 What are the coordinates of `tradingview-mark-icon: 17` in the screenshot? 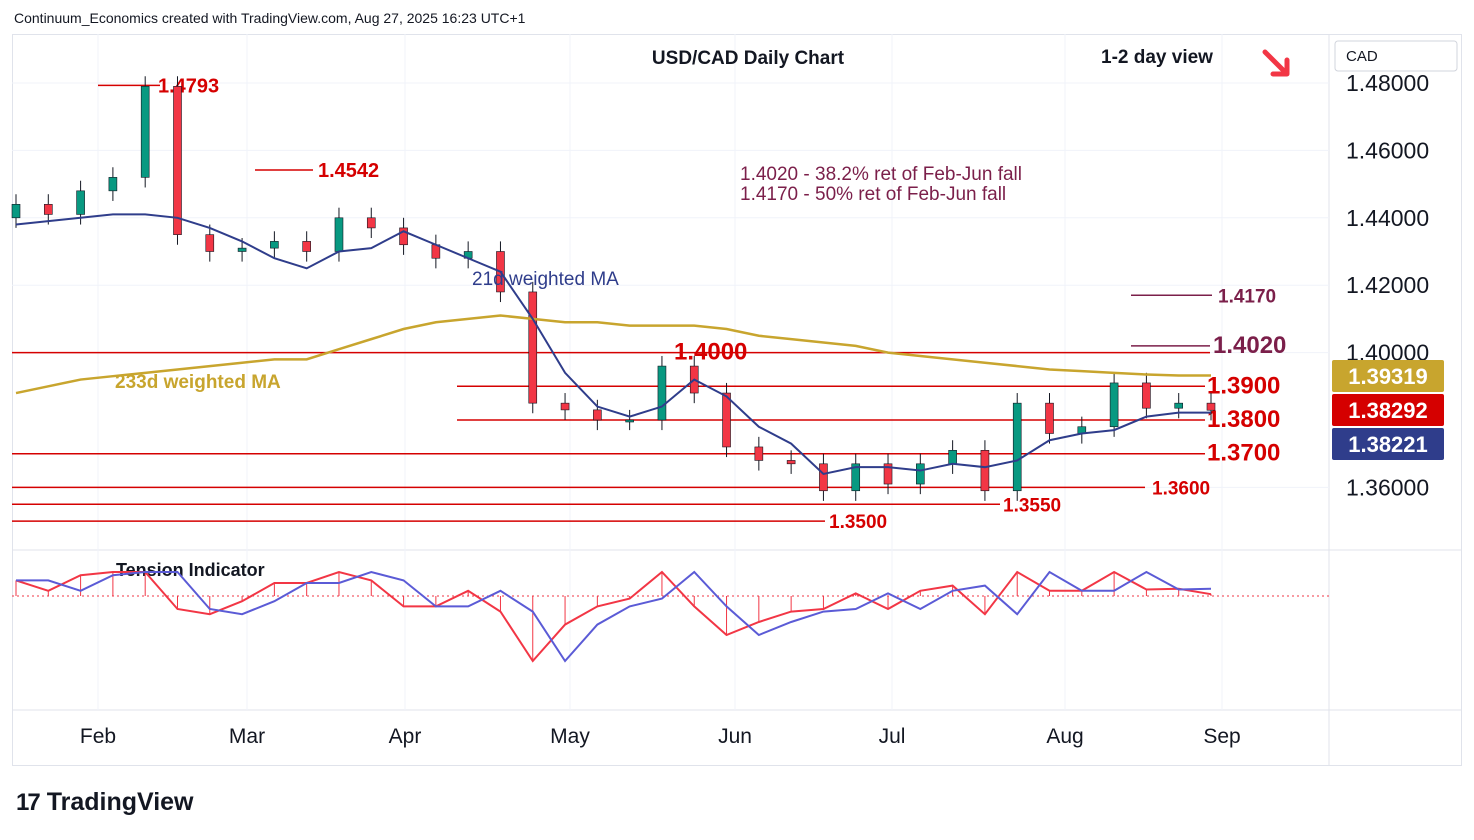 It's located at (28, 802).